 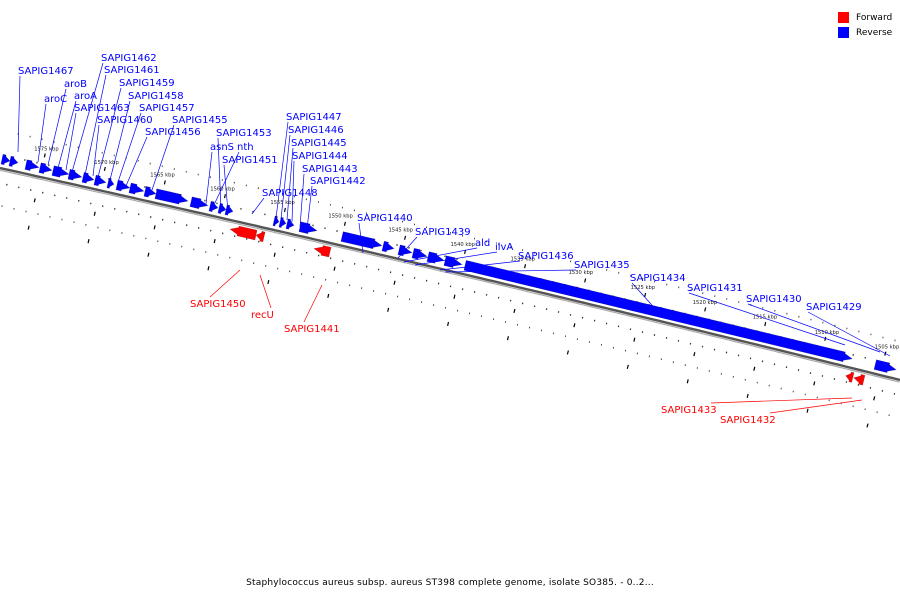 What do you see at coordinates (705, 303) in the screenshot?
I see `axis-tick-label: 1520 kbp` at bounding box center [705, 303].